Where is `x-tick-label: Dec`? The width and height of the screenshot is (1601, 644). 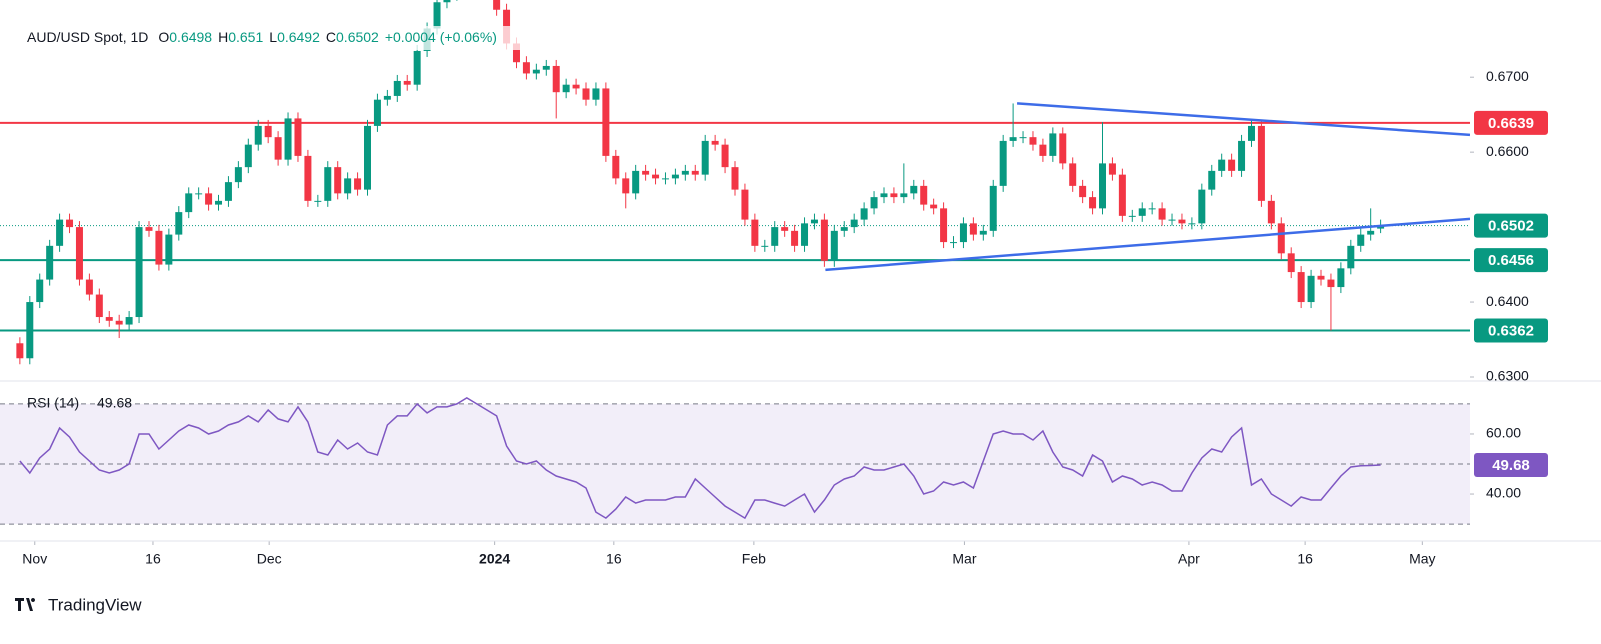 x-tick-label: Dec is located at coordinates (269, 559).